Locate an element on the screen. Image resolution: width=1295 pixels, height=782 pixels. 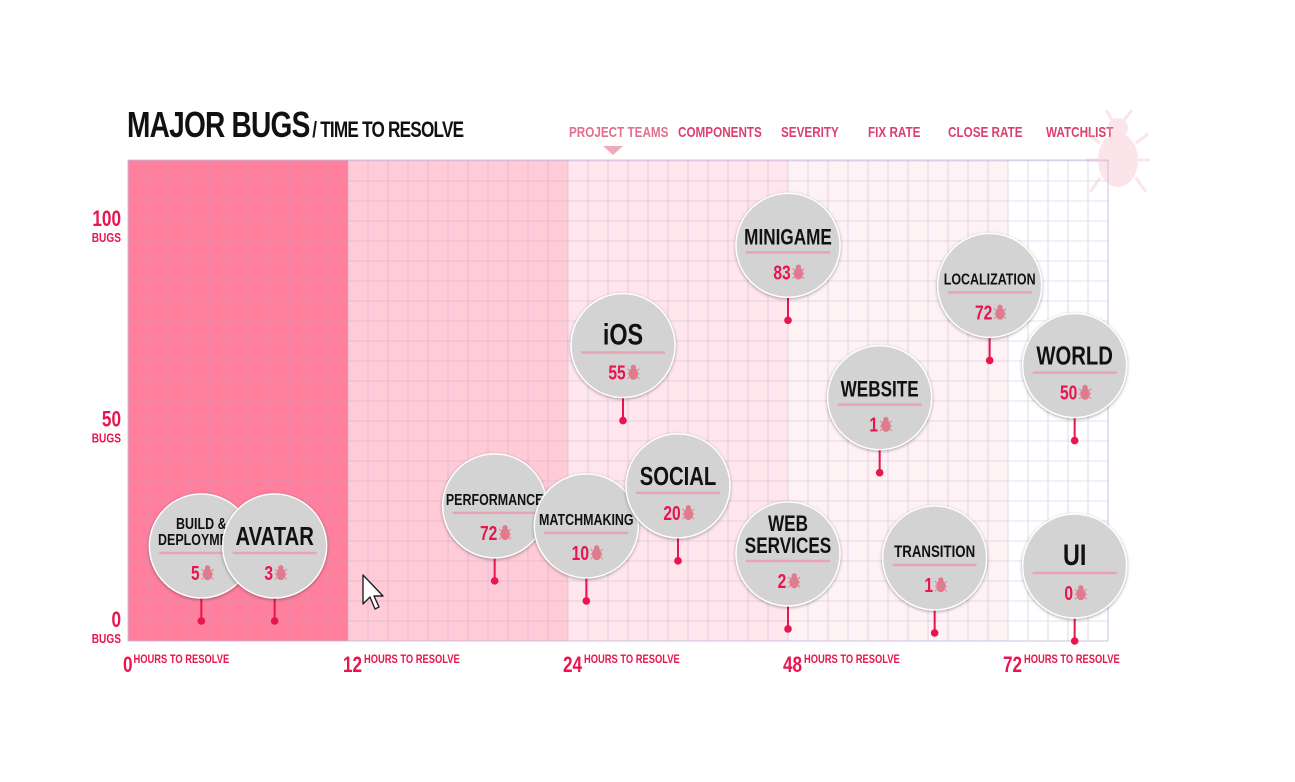
point-value-label: 5 is located at coordinates (195, 573).